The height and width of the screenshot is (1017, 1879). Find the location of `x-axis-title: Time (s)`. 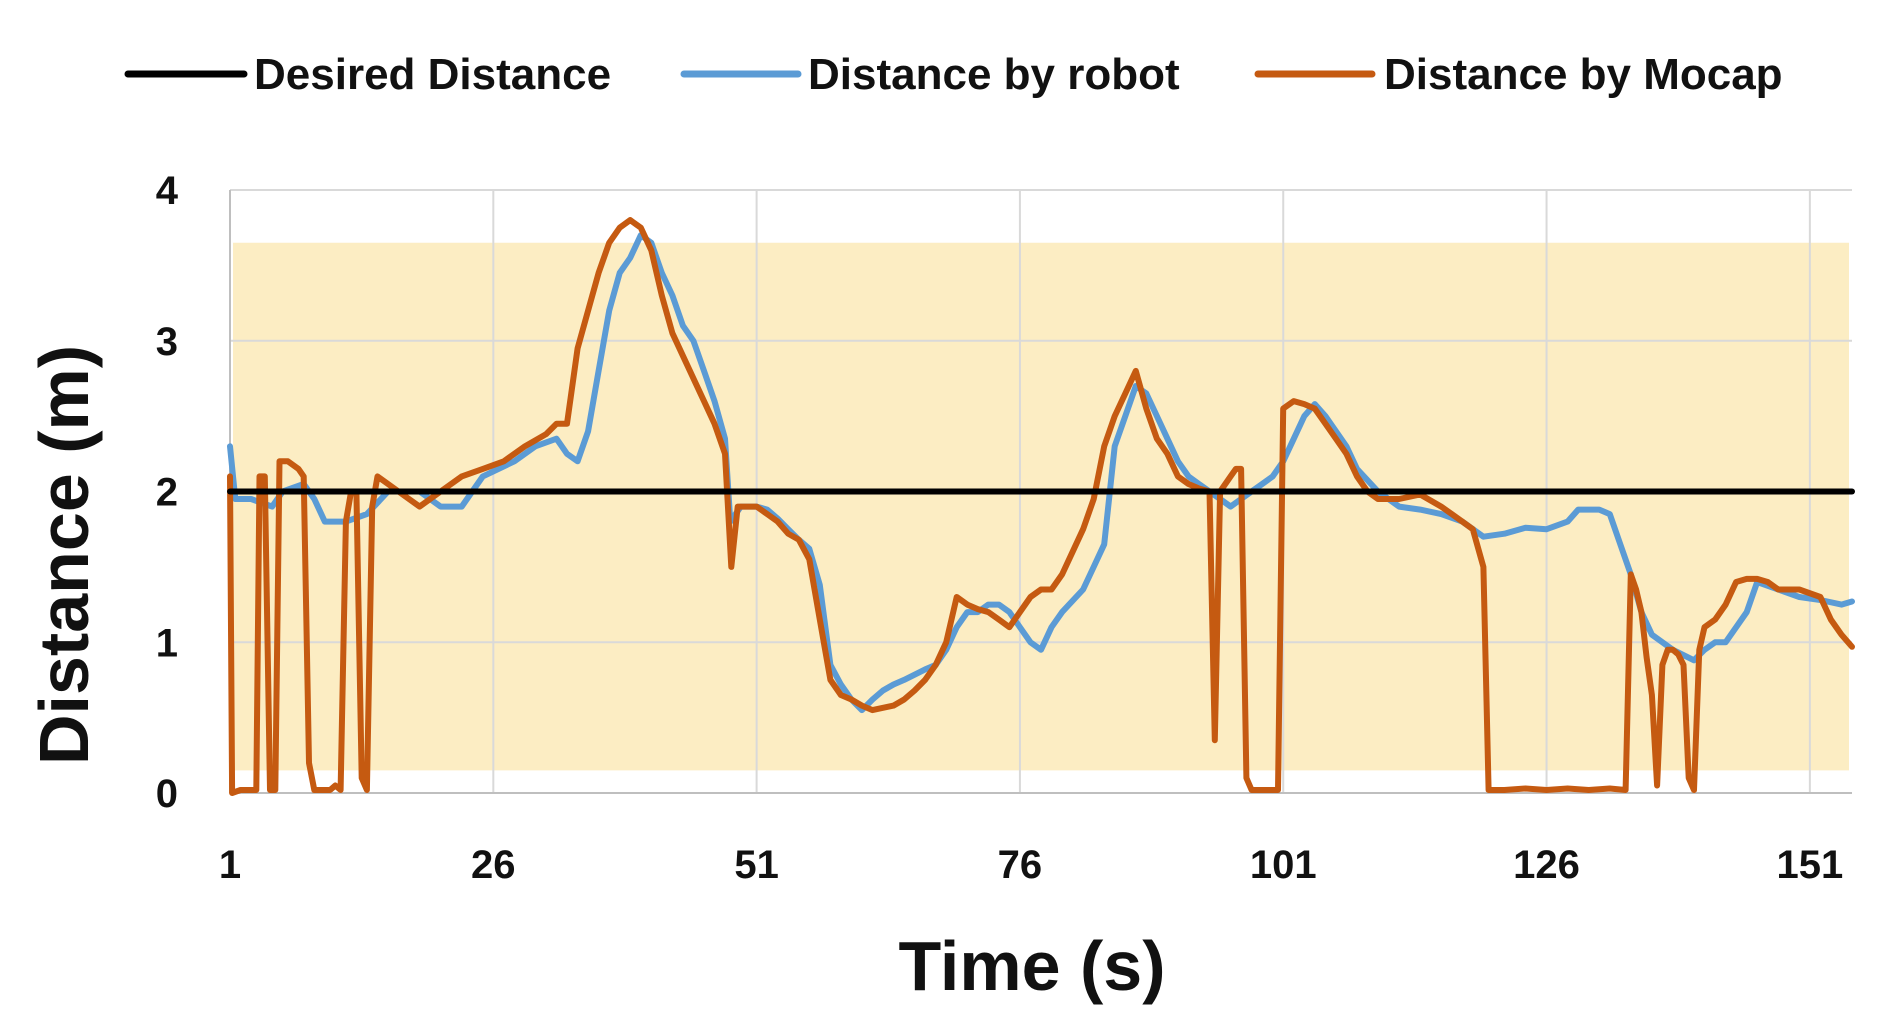

x-axis-title: Time (s) is located at coordinates (1031, 966).